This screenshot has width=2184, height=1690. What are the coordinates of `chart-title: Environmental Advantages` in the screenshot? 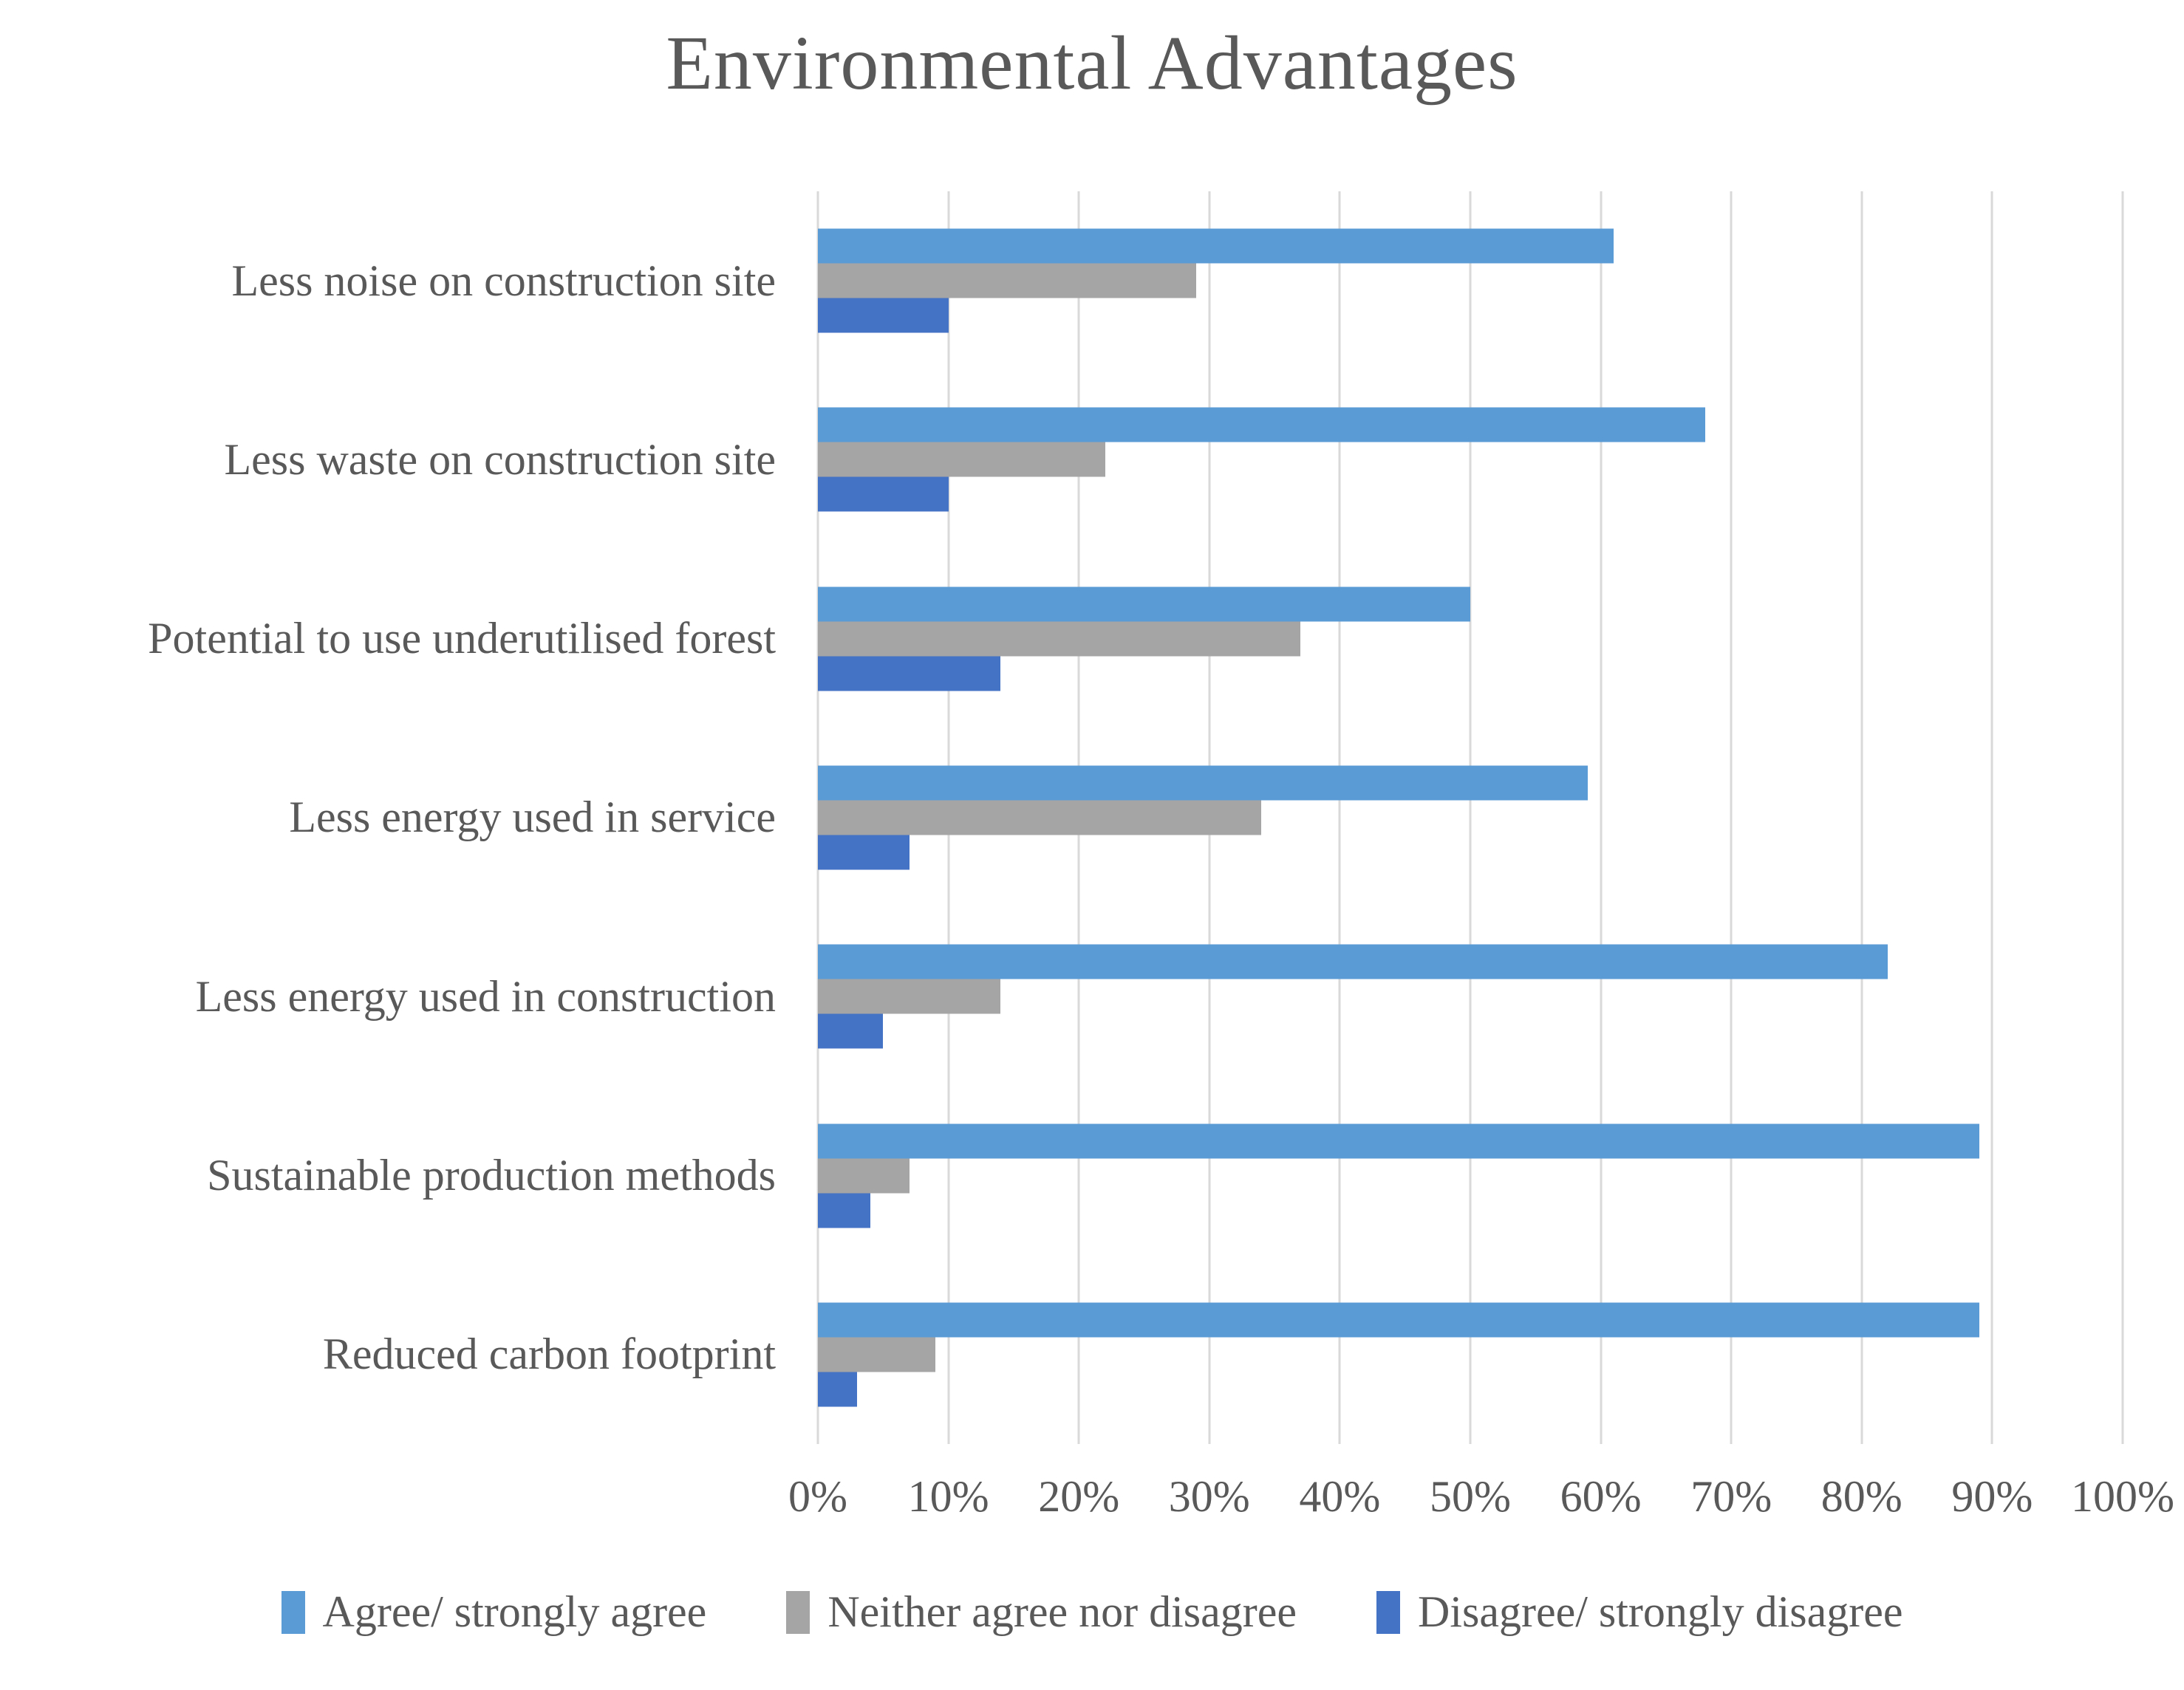 It's located at (1092, 64).